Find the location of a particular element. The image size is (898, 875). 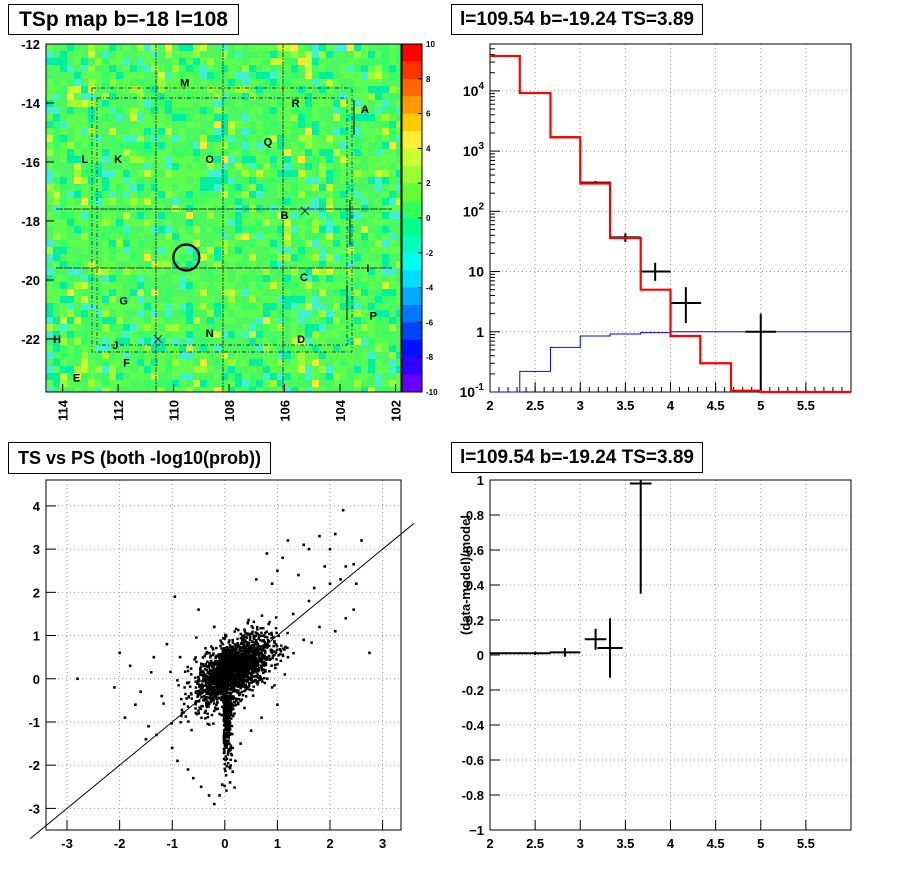

colorbar-cell is located at coordinates (412, 244).